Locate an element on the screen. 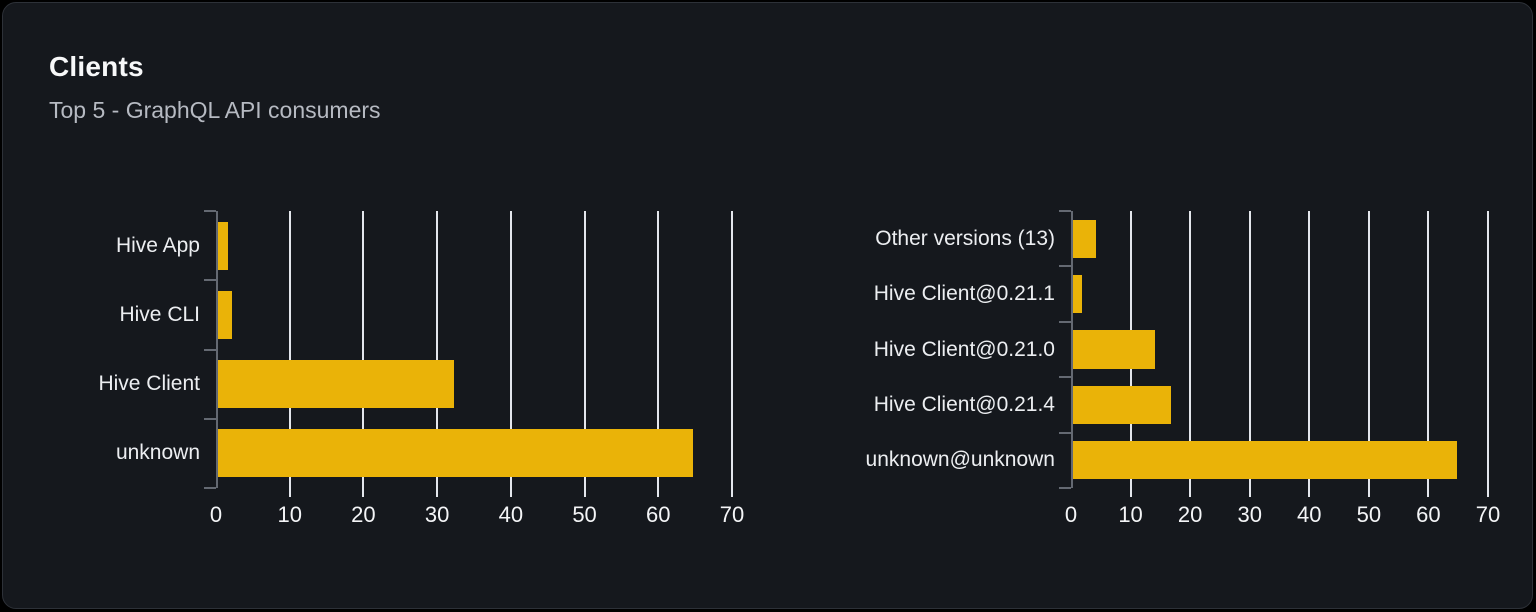  bar-unknown is located at coordinates (456, 453).